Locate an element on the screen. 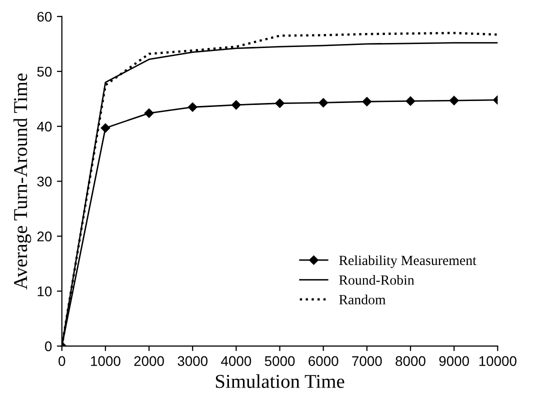  y-tick-label: 10 is located at coordinates (45, 291).